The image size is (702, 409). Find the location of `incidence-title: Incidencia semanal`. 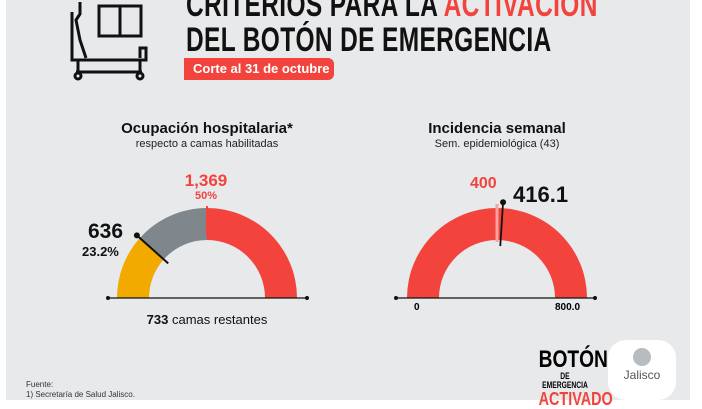

incidence-title: Incidencia semanal is located at coordinates (497, 128).